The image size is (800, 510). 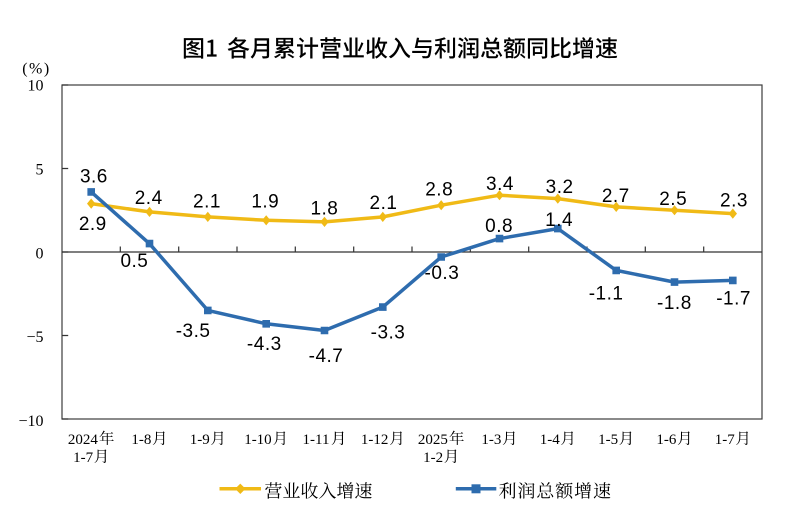 What do you see at coordinates (388, 333) in the screenshot?
I see `svg-text: -3.3` at bounding box center [388, 333].